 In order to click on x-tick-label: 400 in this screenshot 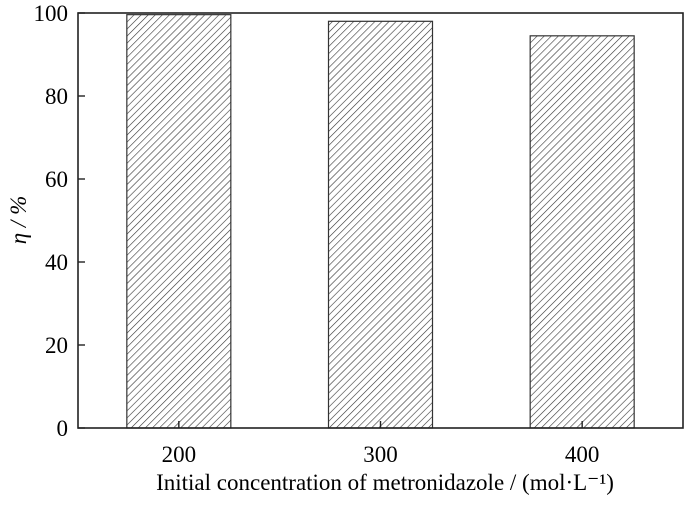, I will do `click(582, 454)`.